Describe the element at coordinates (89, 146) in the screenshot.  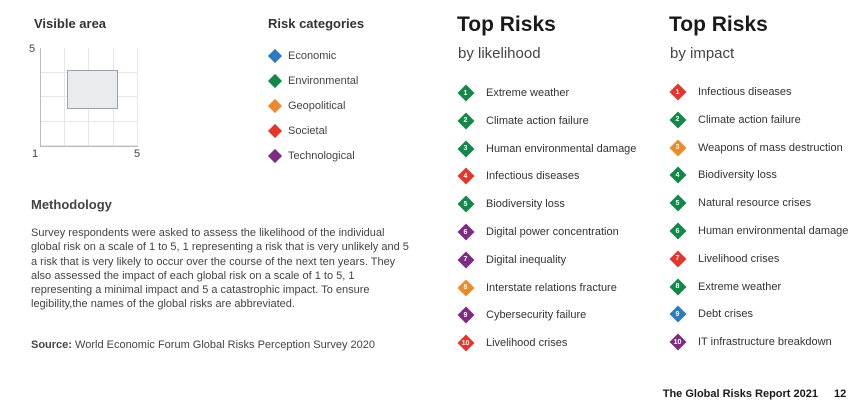
I see `visible-area-x-axis` at that location.